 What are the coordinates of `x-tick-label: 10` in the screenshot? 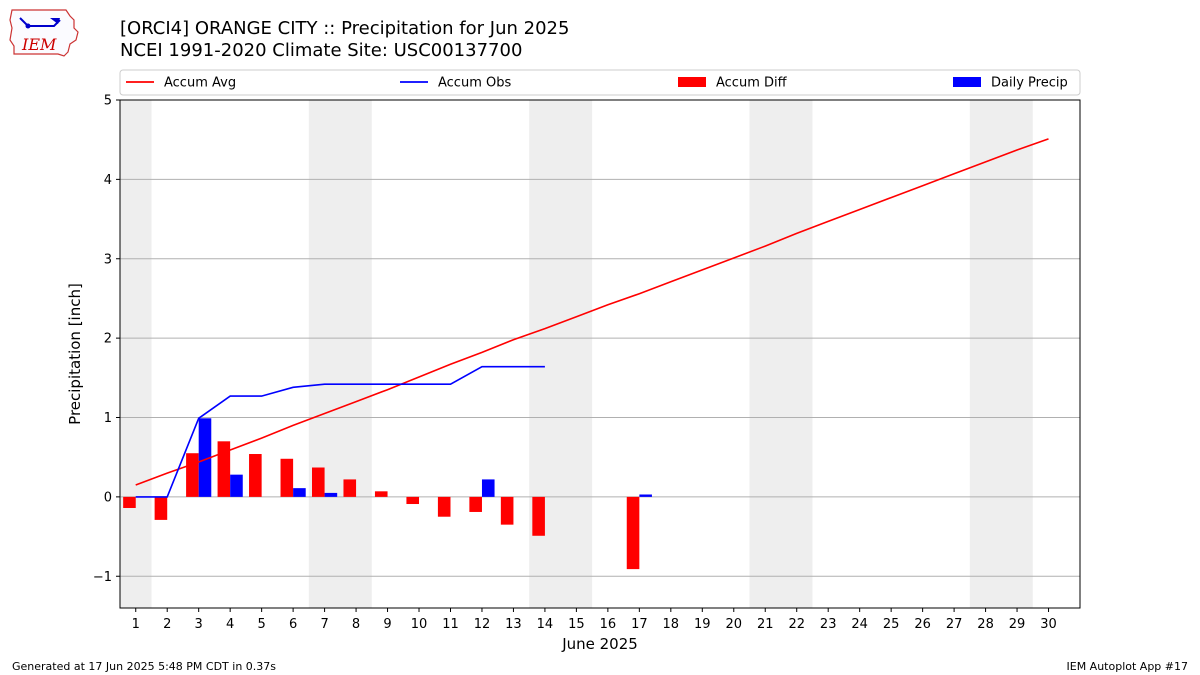 It's located at (419, 624).